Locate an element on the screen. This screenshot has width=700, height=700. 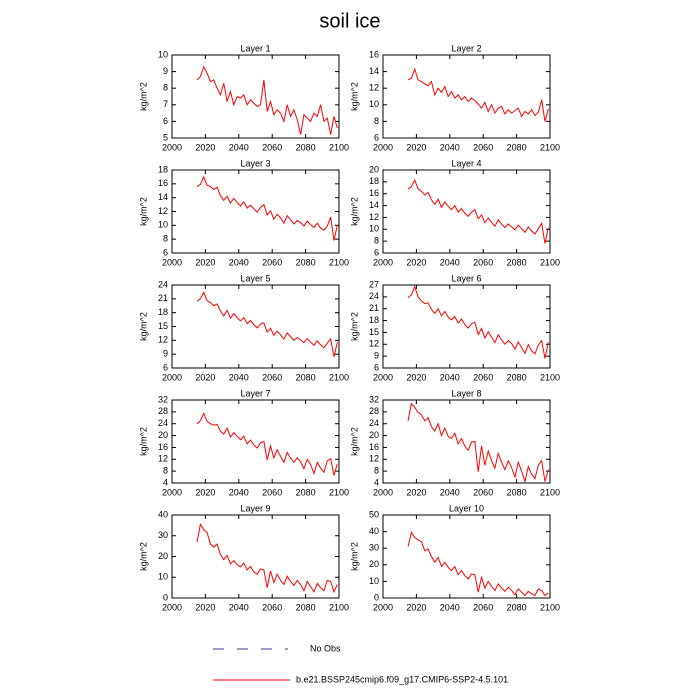
y-tick-label: 27 is located at coordinates (374, 284).